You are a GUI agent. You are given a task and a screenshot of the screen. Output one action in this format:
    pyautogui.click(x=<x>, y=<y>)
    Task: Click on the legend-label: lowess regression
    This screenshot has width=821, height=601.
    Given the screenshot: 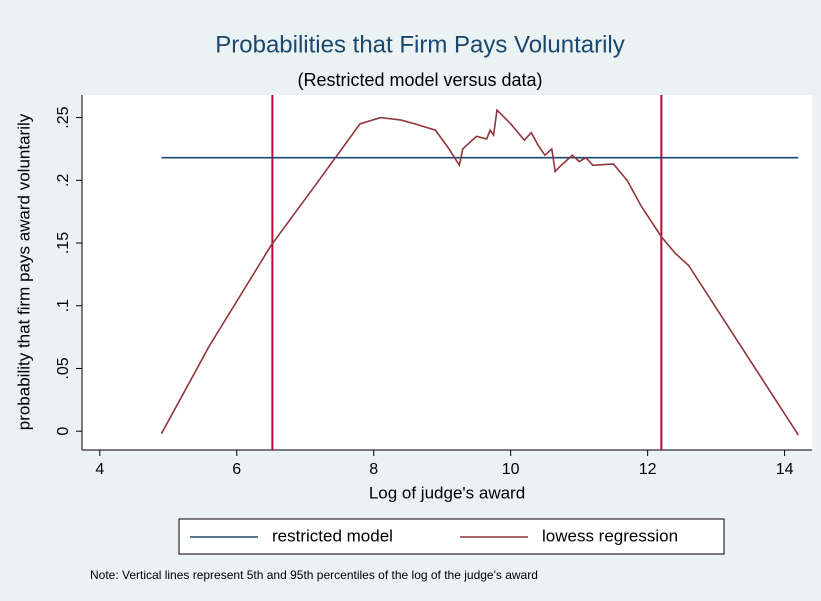 What is the action you would take?
    pyautogui.click(x=610, y=535)
    